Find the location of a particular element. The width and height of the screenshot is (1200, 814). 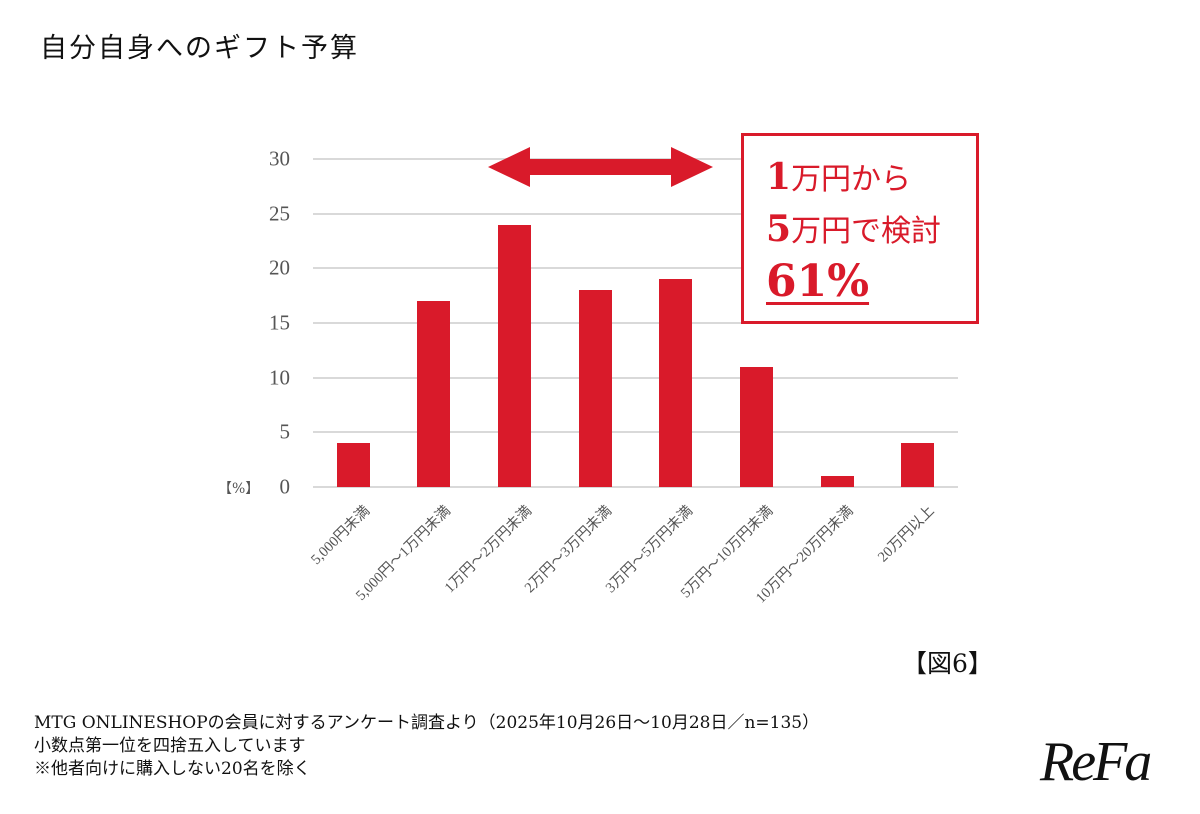

x-tick-label: 5,000円未満 is located at coordinates (341, 535).